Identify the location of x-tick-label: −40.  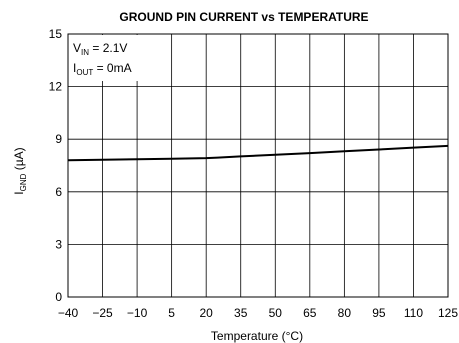
(68, 313).